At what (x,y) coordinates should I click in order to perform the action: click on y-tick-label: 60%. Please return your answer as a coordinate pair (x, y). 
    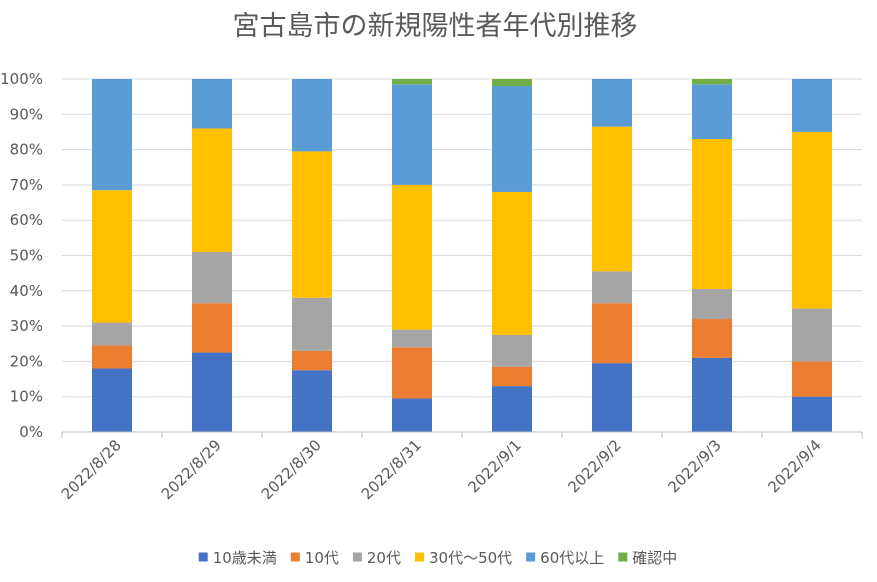
    Looking at the image, I should click on (26, 220).